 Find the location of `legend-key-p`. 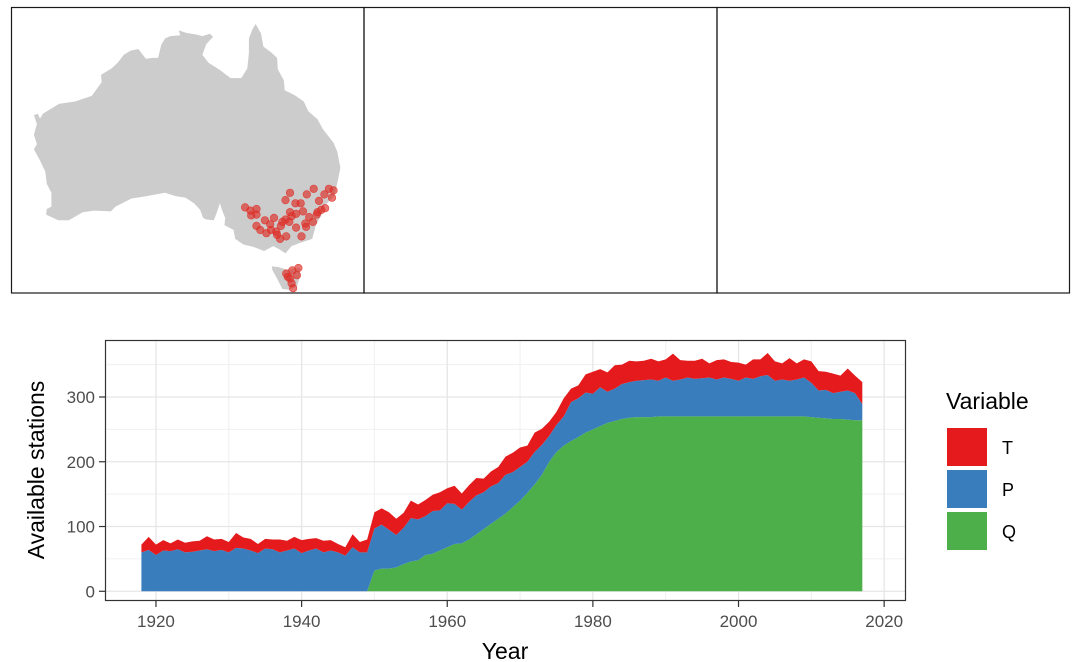

legend-key-p is located at coordinates (967, 489).